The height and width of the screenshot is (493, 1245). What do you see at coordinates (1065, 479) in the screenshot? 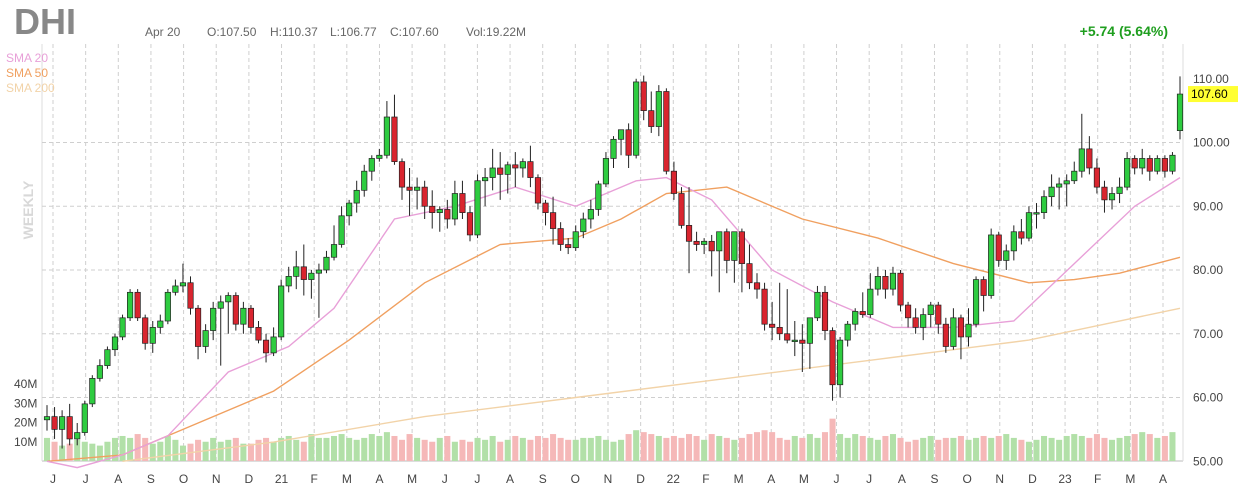
I see `x-tick-label: 23` at bounding box center [1065, 479].